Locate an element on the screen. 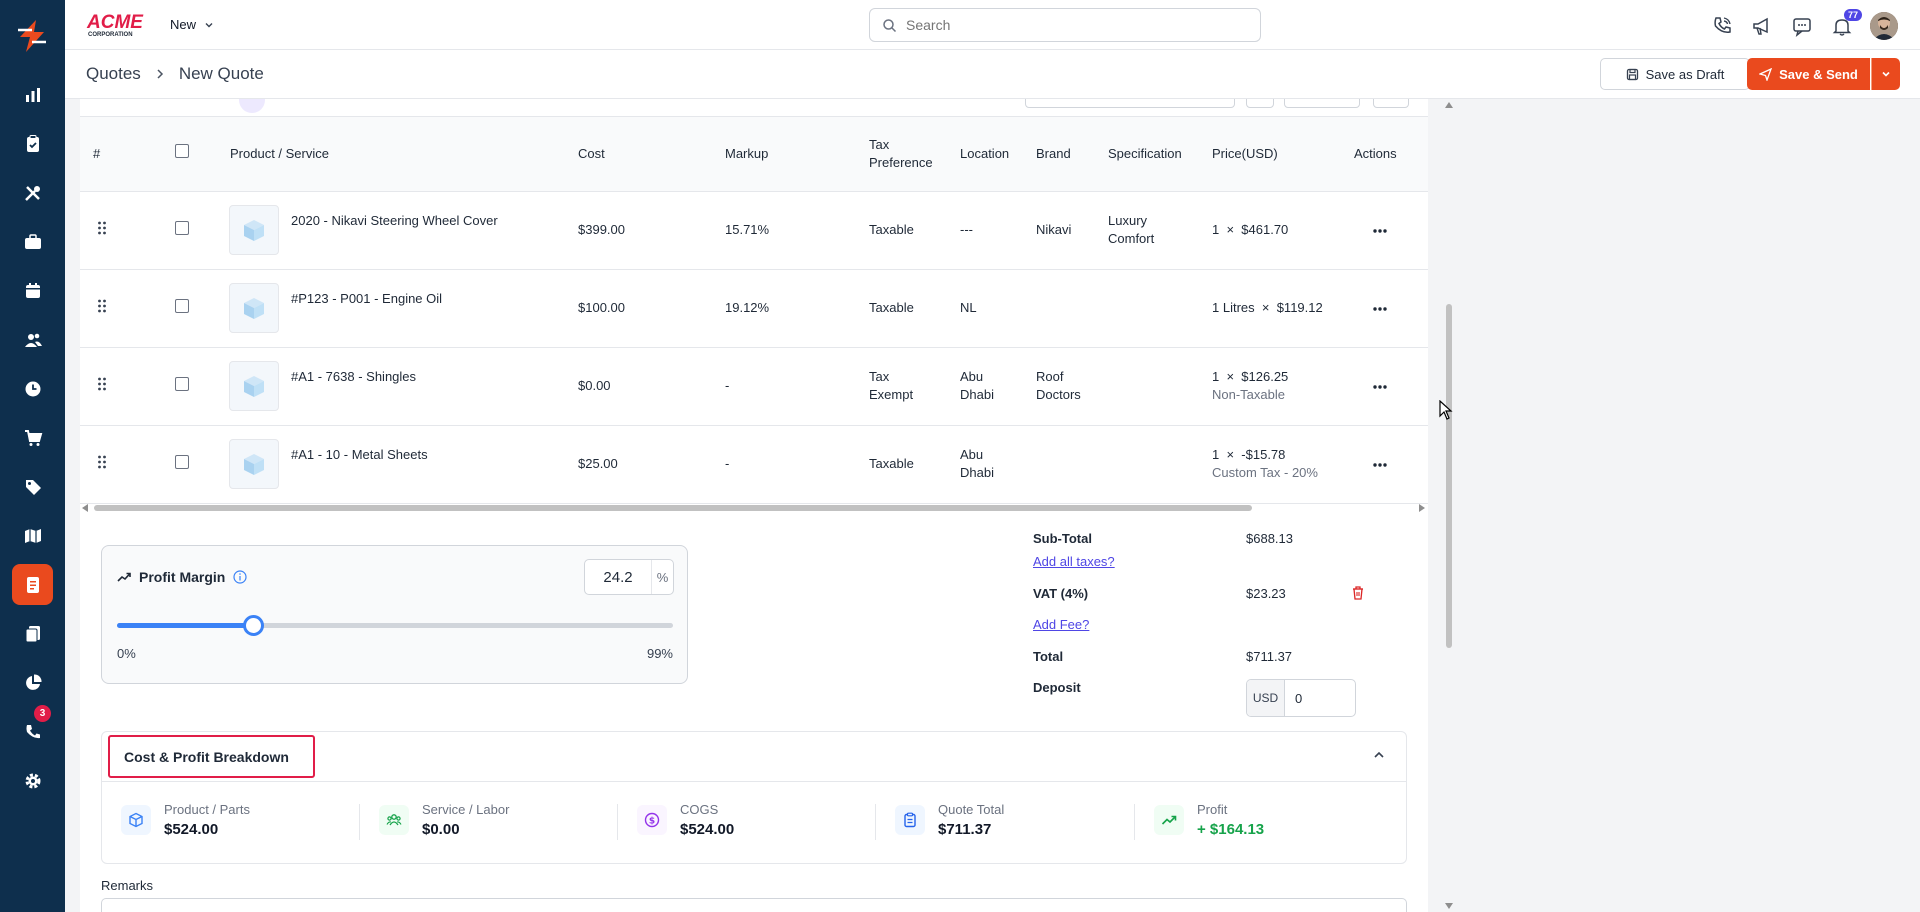 The height and width of the screenshot is (912, 1920). scroll-down-icon is located at coordinates (1449, 905).